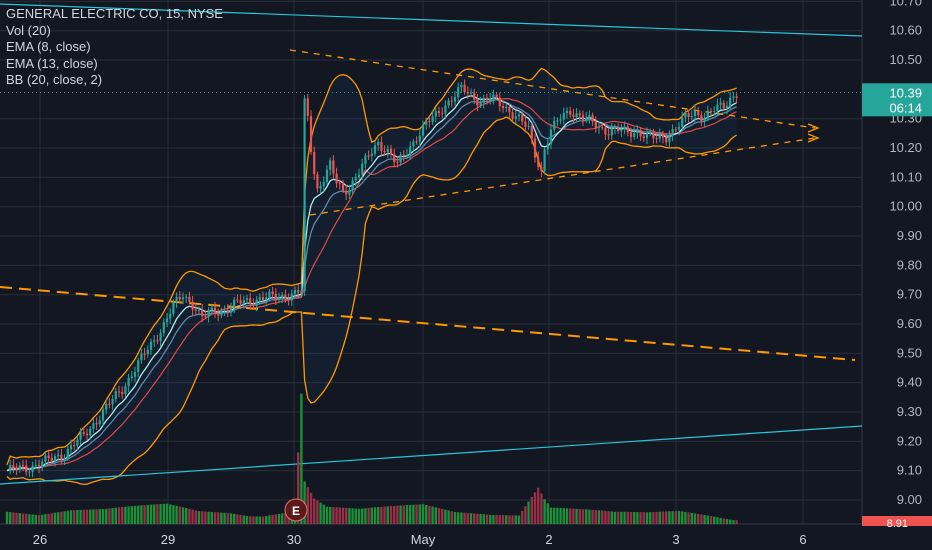 The width and height of the screenshot is (932, 550). What do you see at coordinates (296, 510) in the screenshot?
I see `earnings-marker-icon` at bounding box center [296, 510].